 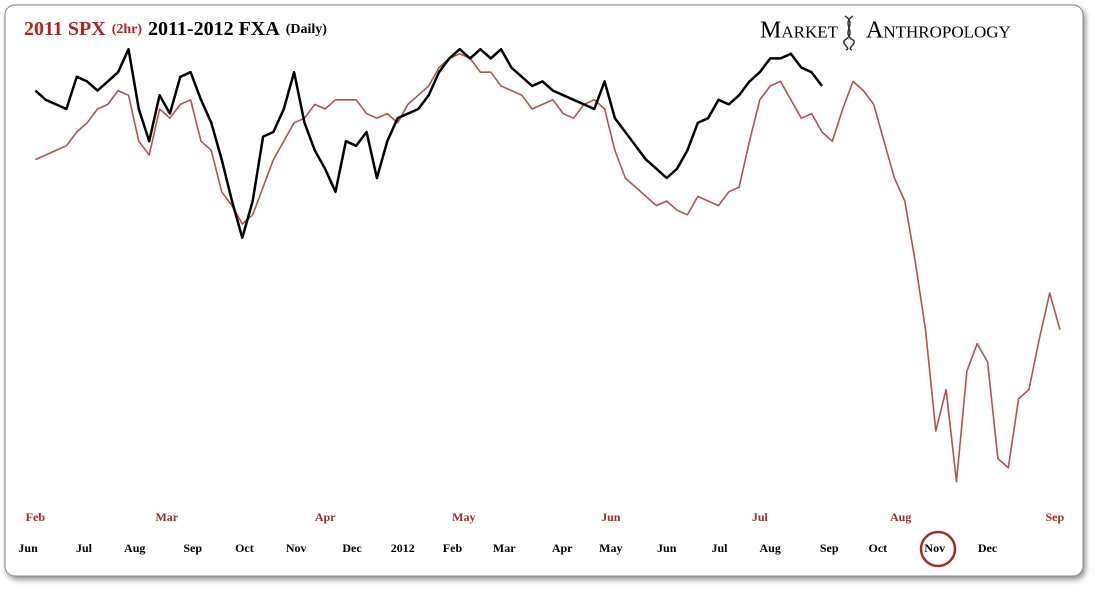 What do you see at coordinates (65, 29) in the screenshot?
I see `title-spx: 2011 SPX` at bounding box center [65, 29].